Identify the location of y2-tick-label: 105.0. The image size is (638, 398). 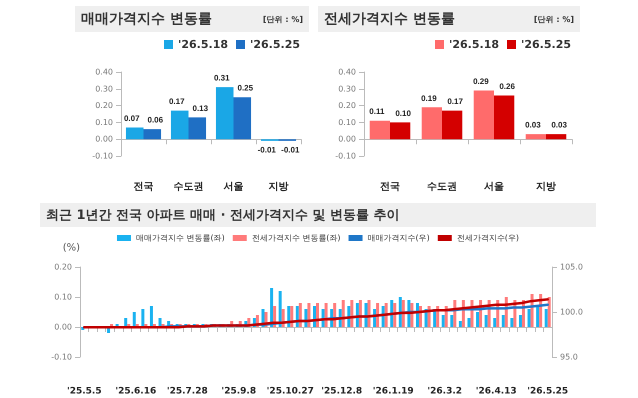
(571, 267).